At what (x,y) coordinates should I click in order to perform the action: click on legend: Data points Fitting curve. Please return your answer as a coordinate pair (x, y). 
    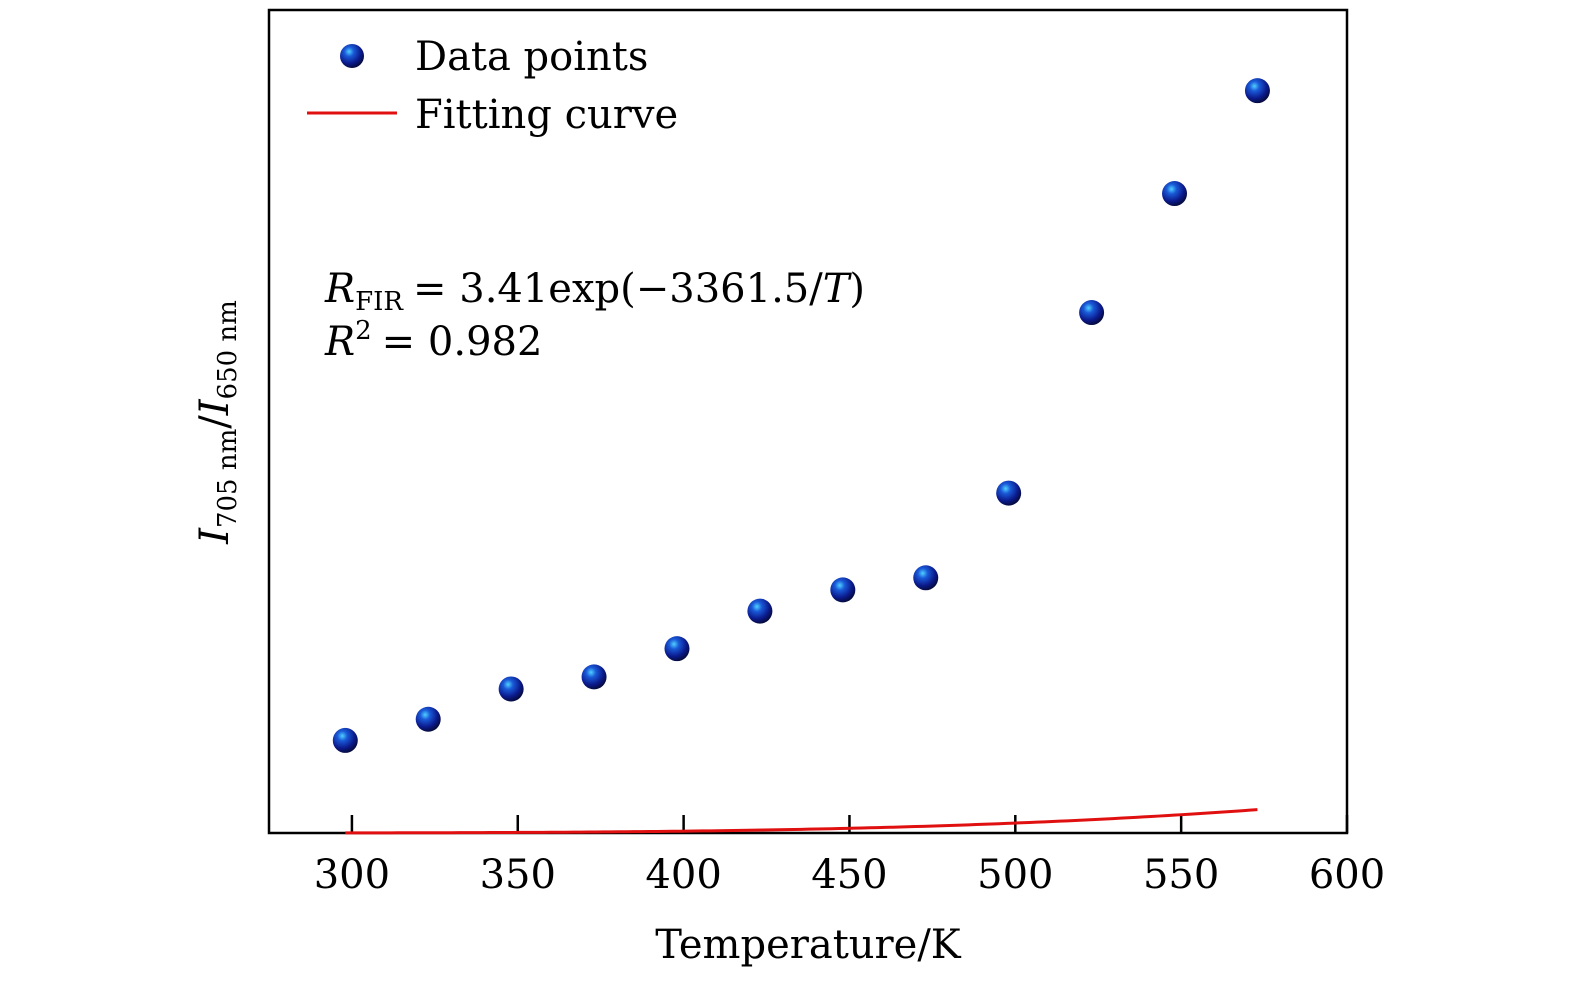
    Looking at the image, I should click on (492, 86).